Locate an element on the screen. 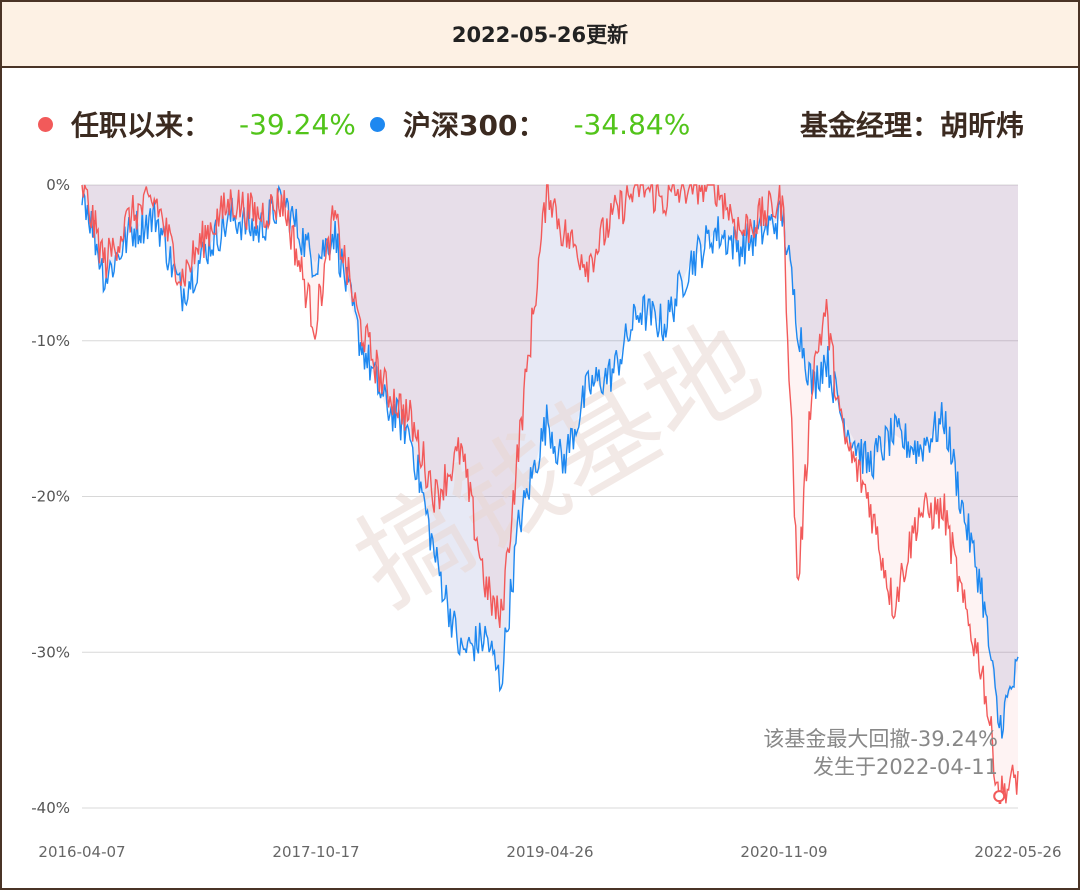 Image resolution: width=1080 pixels, height=890 pixels. y-tick-label: -20% is located at coordinates (50, 497).